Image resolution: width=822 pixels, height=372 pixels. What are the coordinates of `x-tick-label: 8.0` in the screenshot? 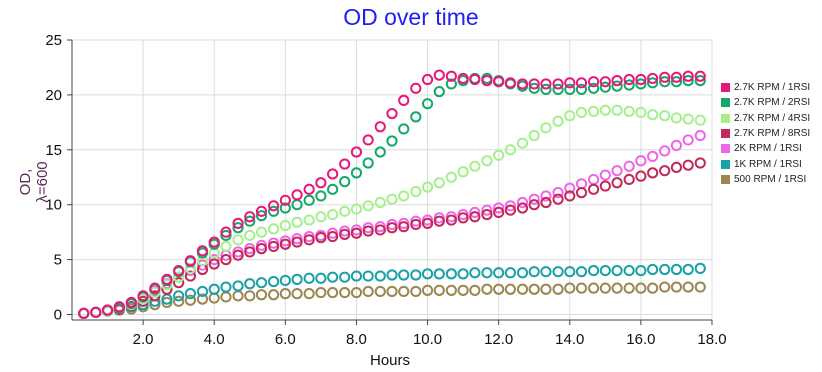 It's located at (356, 339).